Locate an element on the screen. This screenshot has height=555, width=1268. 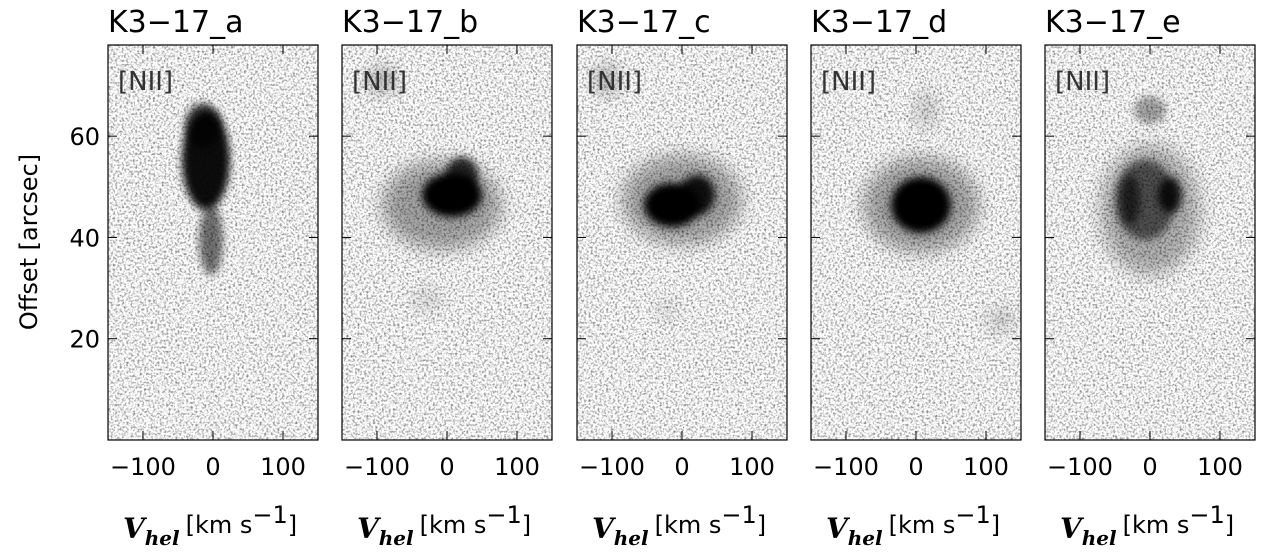
panel-title: K3−17_d is located at coordinates (879, 22).